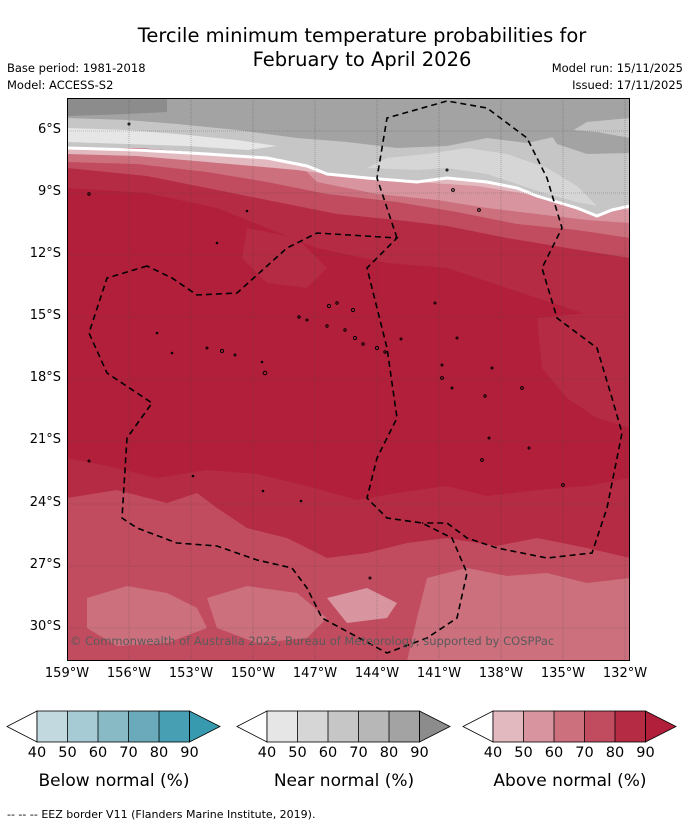 This screenshot has width=690, height=827. What do you see at coordinates (284, 258) in the screenshot?
I see `zone-above-80-centre` at bounding box center [284, 258].